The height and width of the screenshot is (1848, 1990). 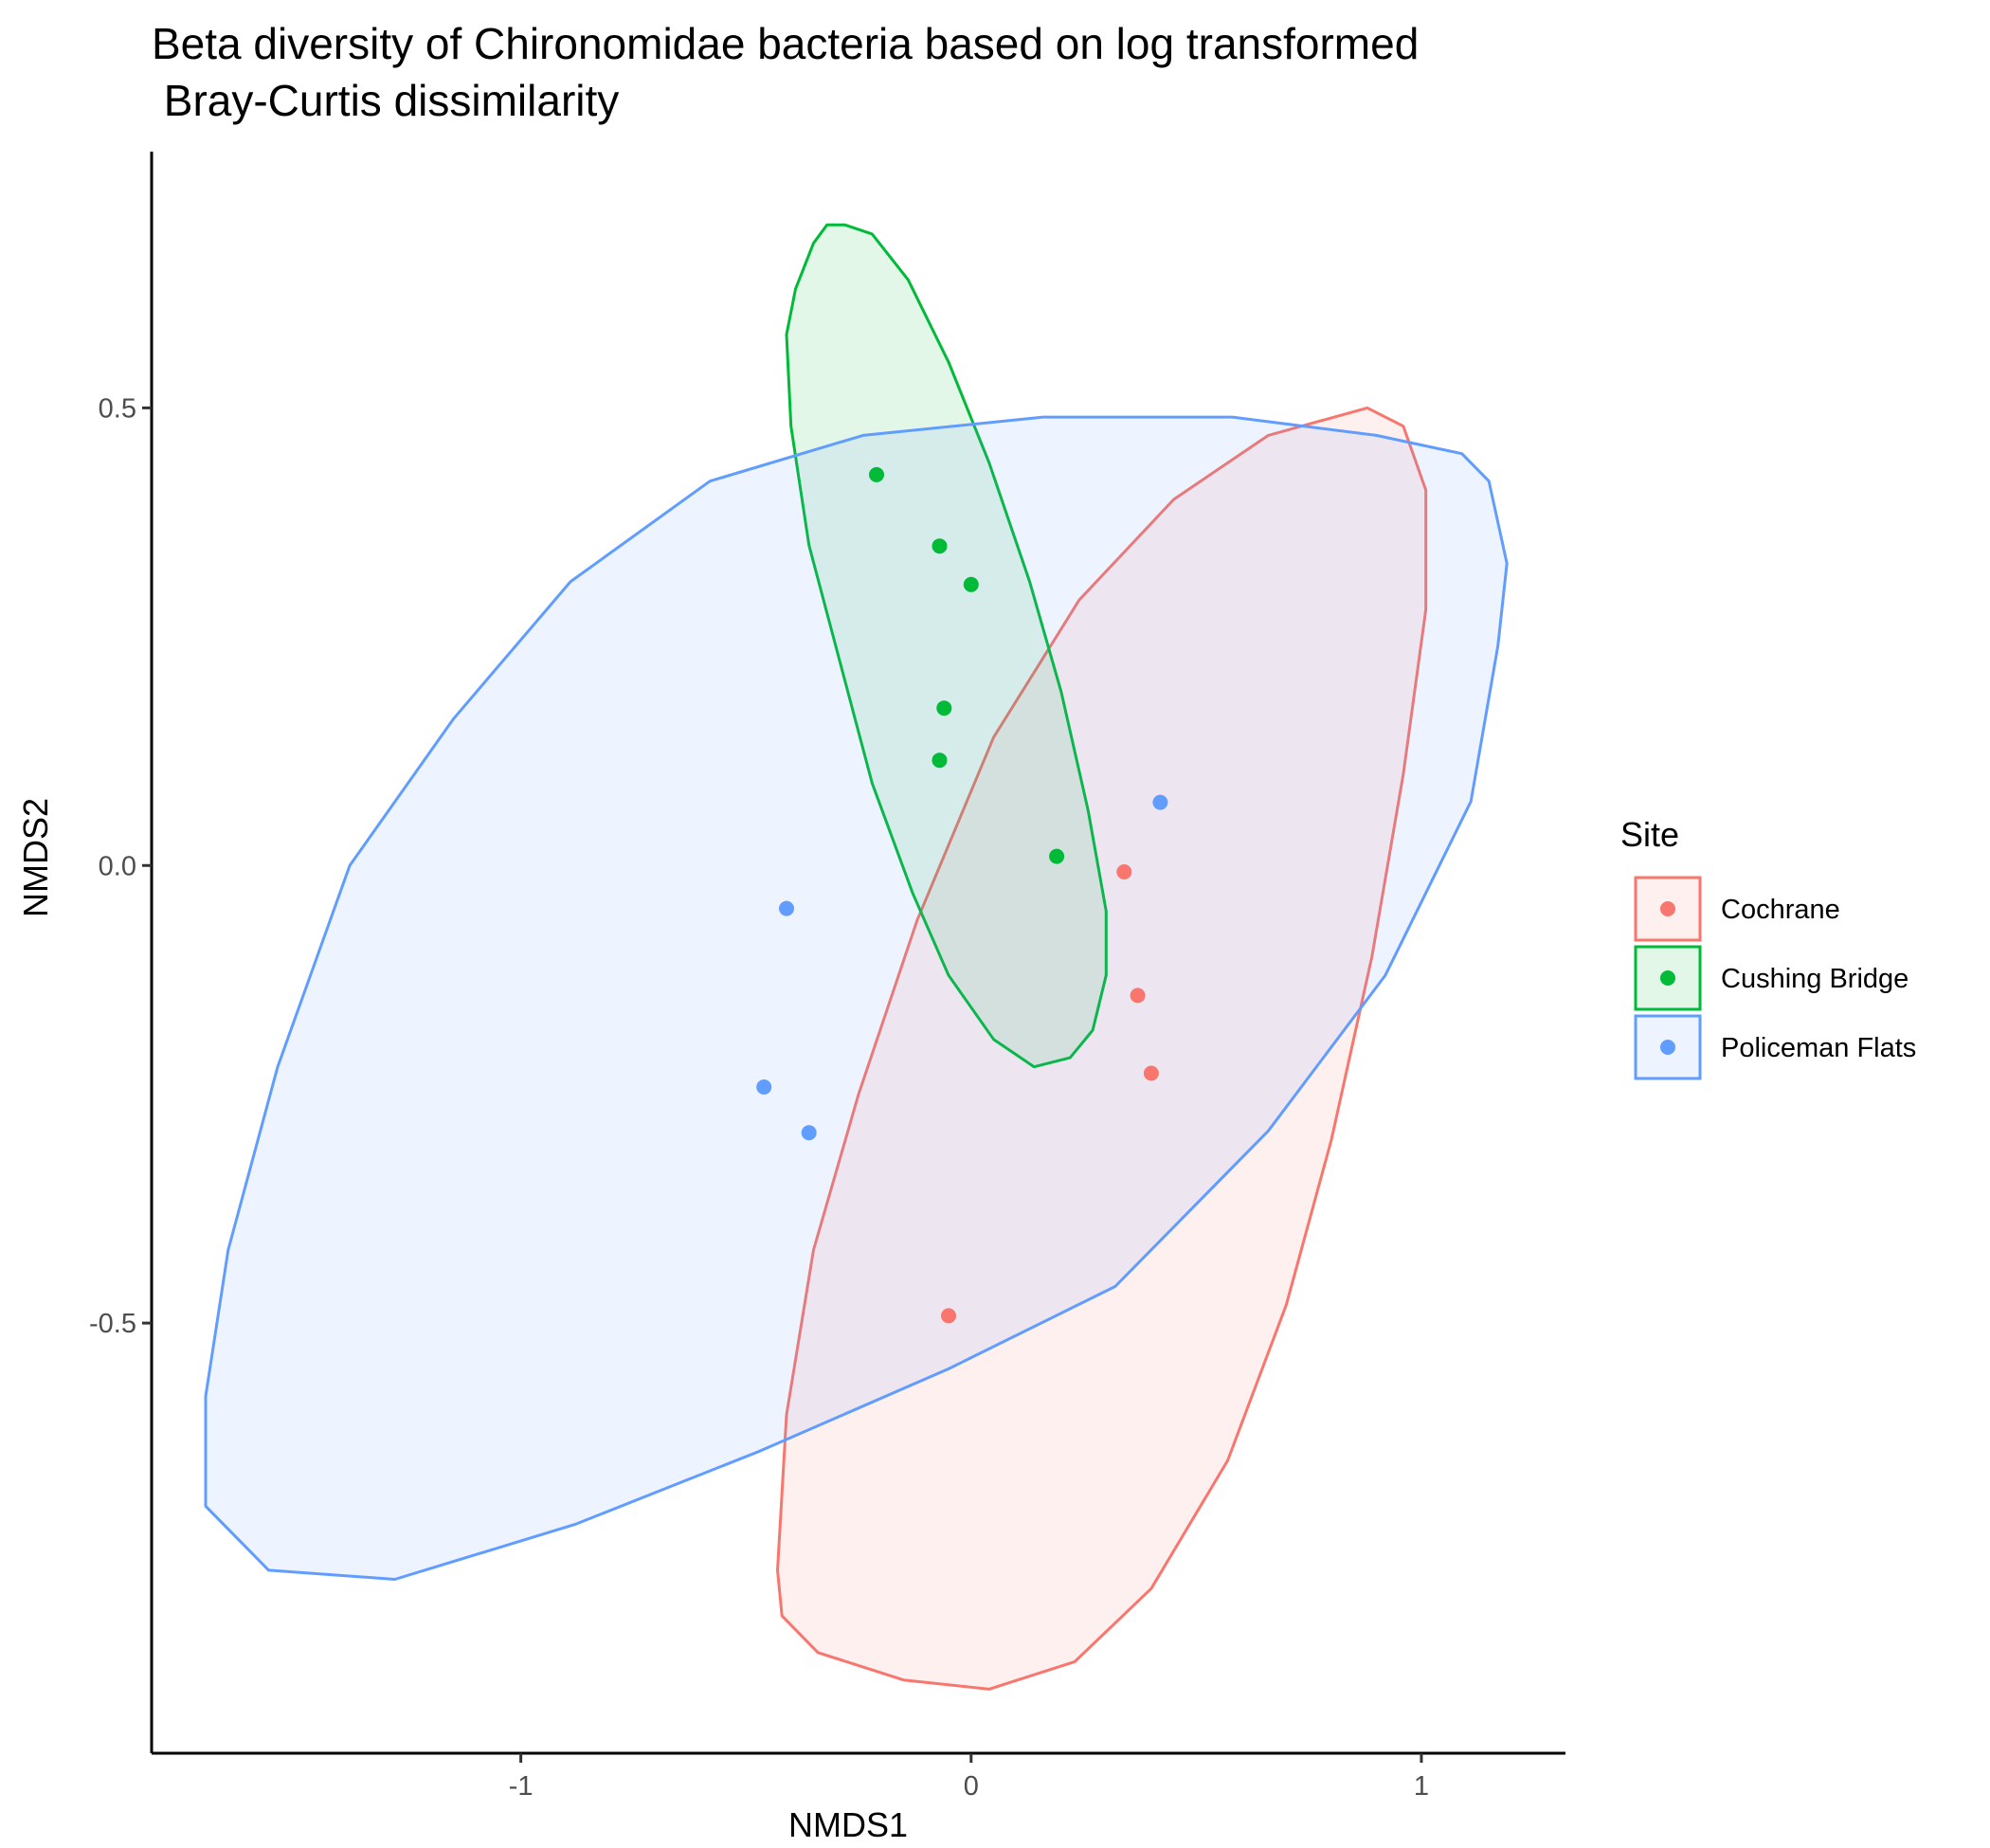 I want to click on legend-label: Cushing Bridge, so click(x=1815, y=979).